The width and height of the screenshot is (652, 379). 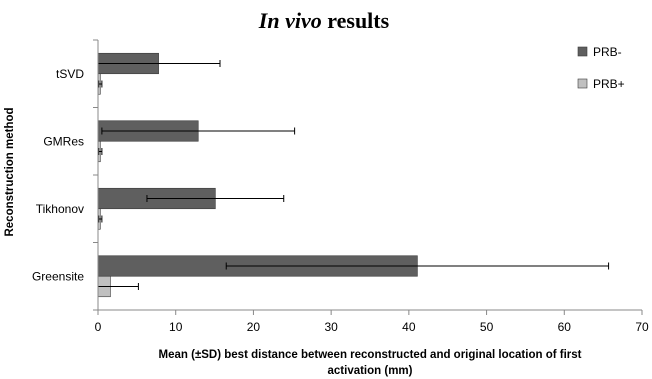 What do you see at coordinates (63, 141) in the screenshot?
I see `y-tick-label: GMRes` at bounding box center [63, 141].